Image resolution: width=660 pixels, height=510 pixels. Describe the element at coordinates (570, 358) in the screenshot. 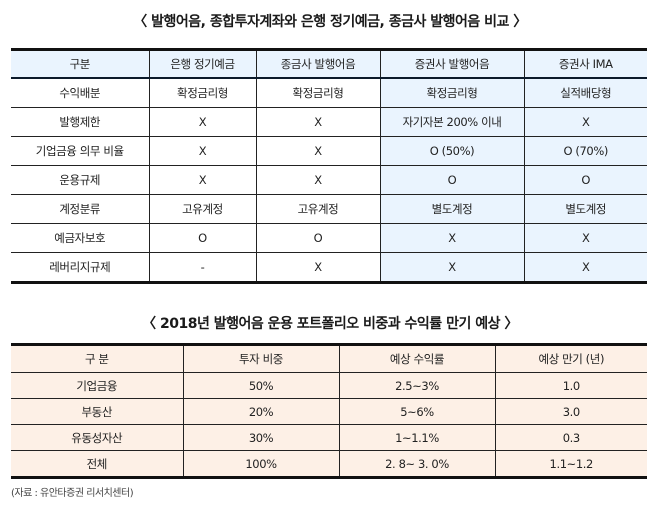

I see `column-header: 예상 만기 (년)` at that location.